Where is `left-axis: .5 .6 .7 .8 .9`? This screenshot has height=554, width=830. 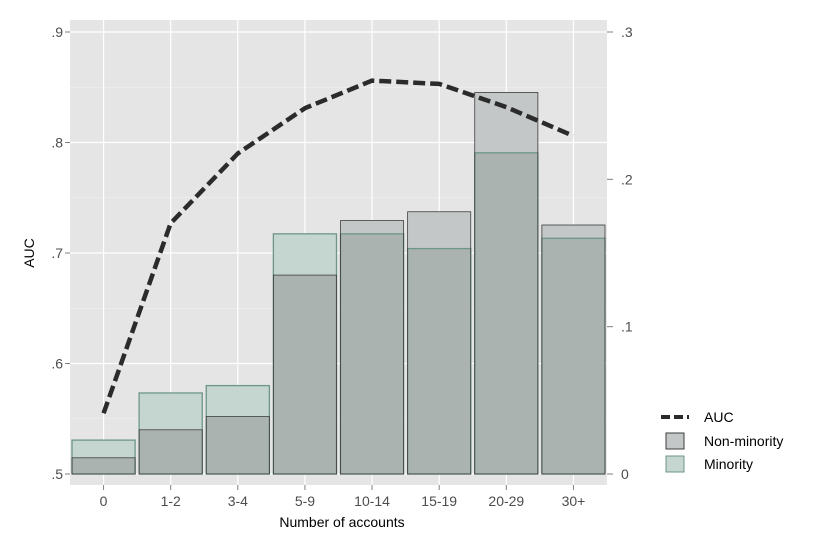
left-axis: .5 .6 .7 .8 .9 is located at coordinates (60, 253).